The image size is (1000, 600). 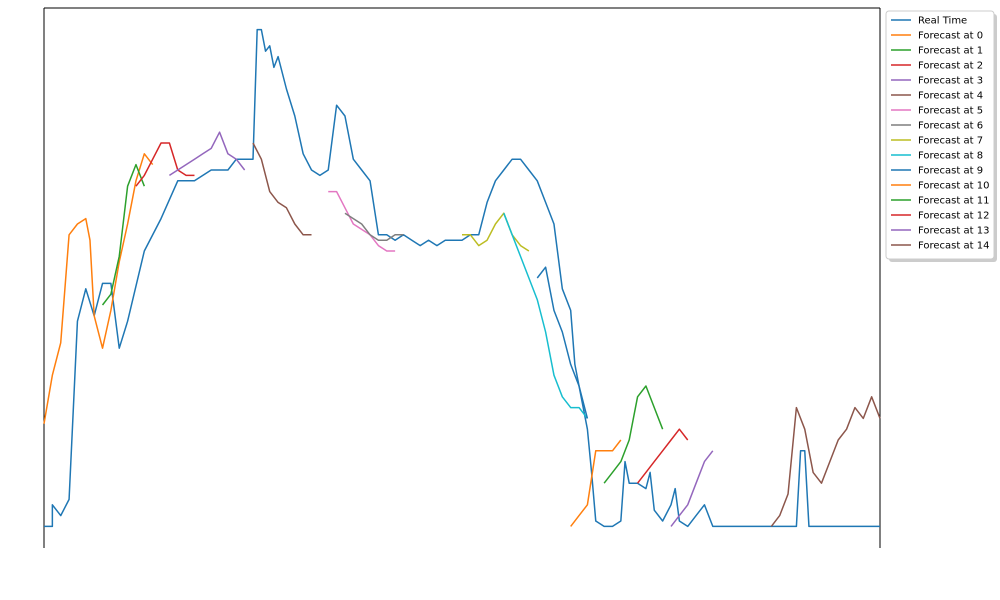 What do you see at coordinates (950, 126) in the screenshot?
I see `legend-label-7: Forecast at 6` at bounding box center [950, 126].